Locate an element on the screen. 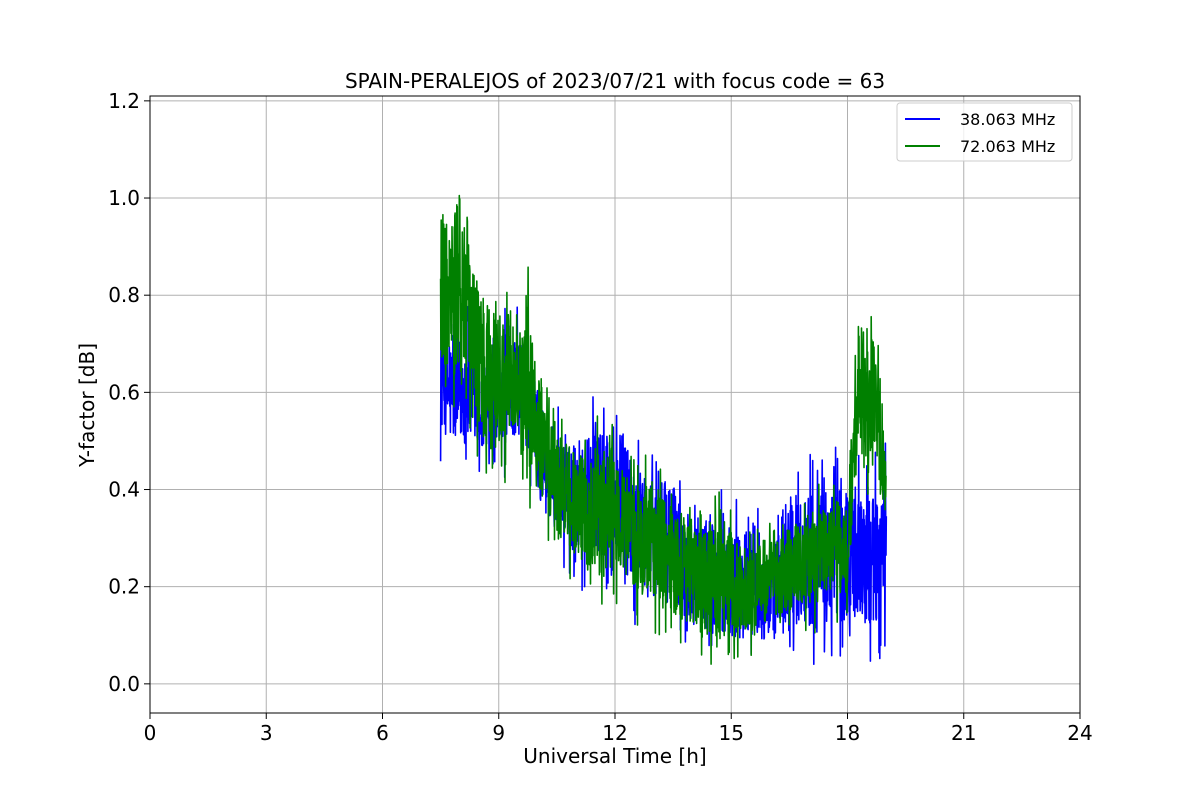 This screenshot has height=800, width=1200. x-tick-label: 24 is located at coordinates (1079, 733).